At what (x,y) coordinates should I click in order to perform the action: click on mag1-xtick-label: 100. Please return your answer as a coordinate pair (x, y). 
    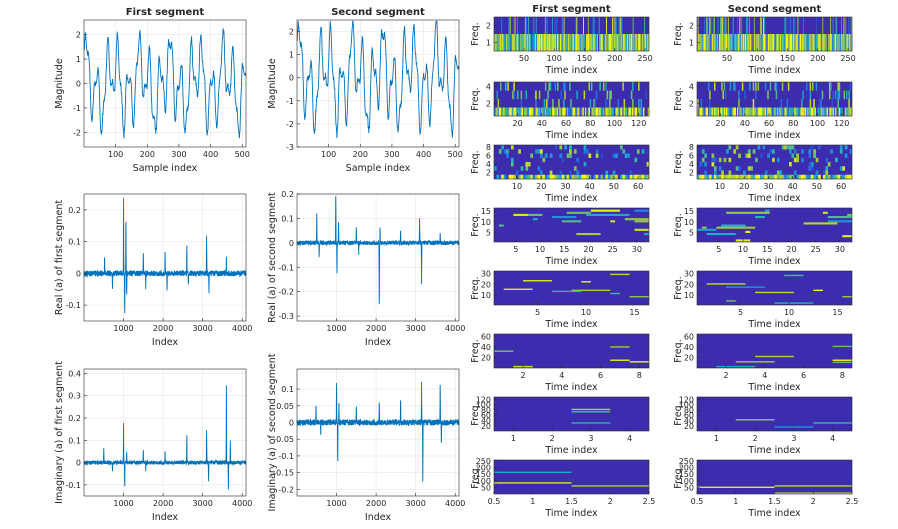
    Looking at the image, I should click on (115, 154).